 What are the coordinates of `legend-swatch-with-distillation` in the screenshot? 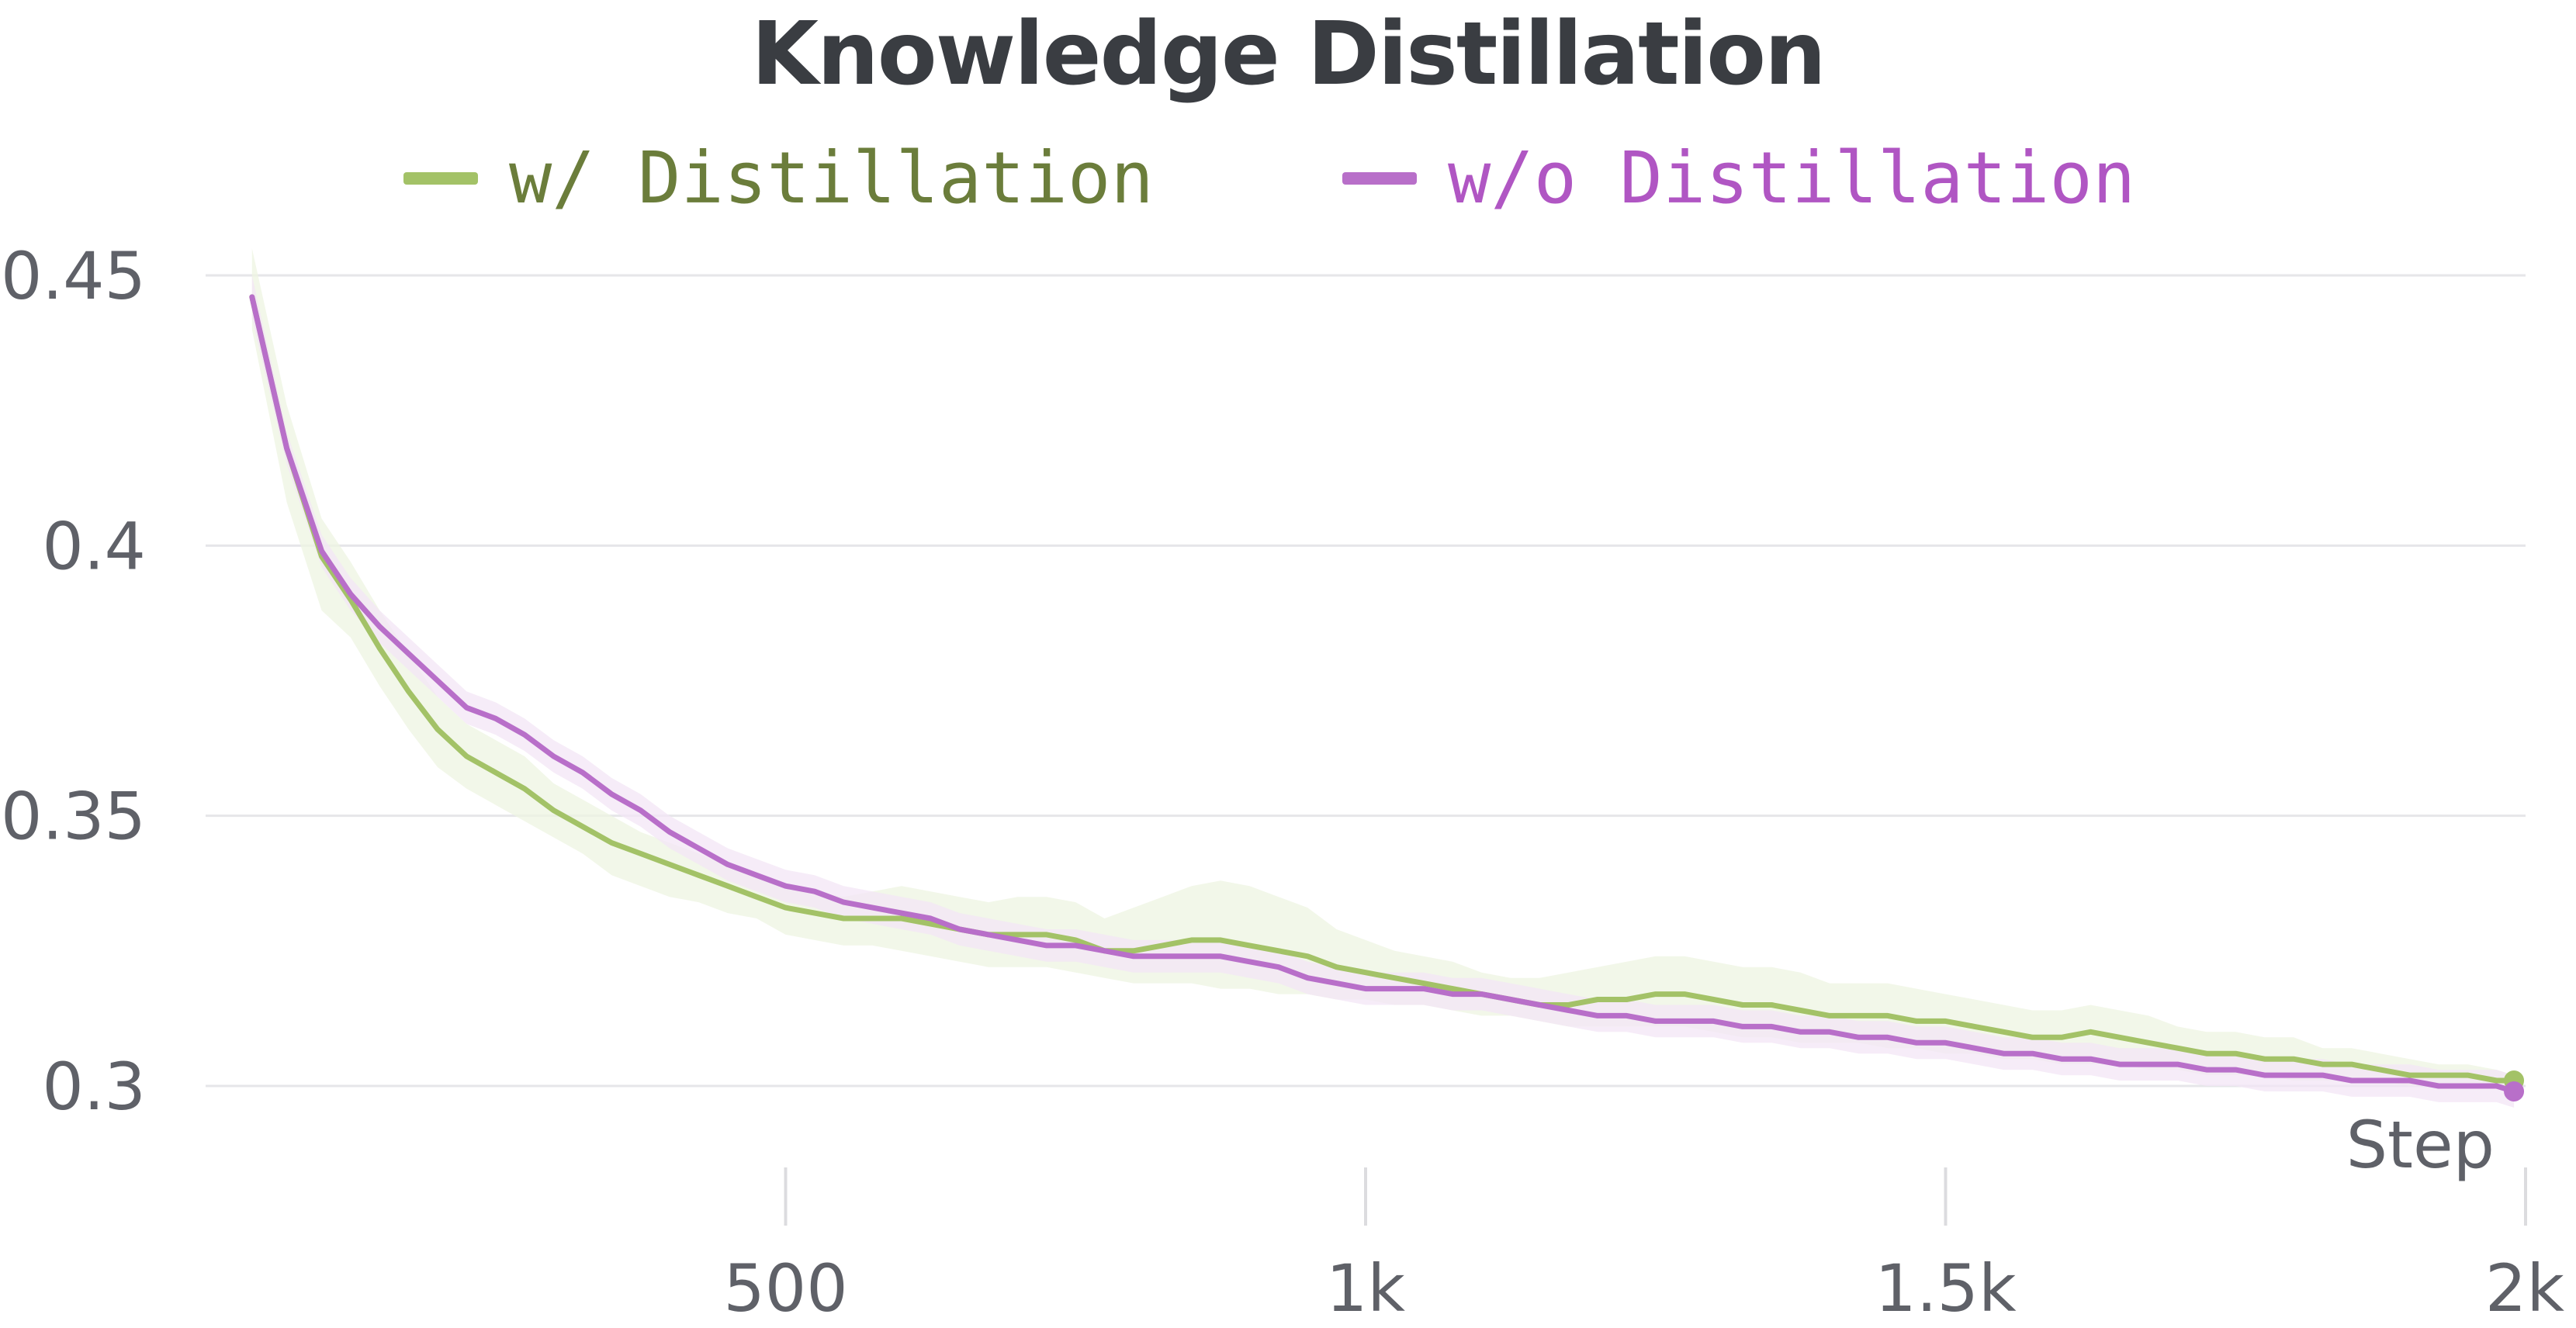 It's located at (440, 178).